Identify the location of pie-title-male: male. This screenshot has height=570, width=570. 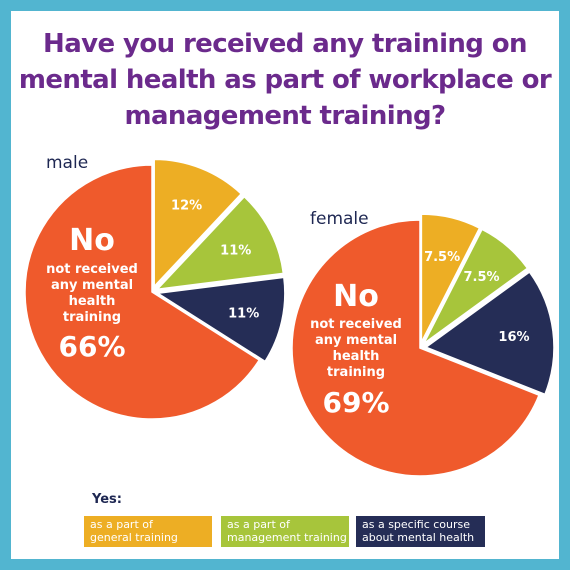
(67, 163).